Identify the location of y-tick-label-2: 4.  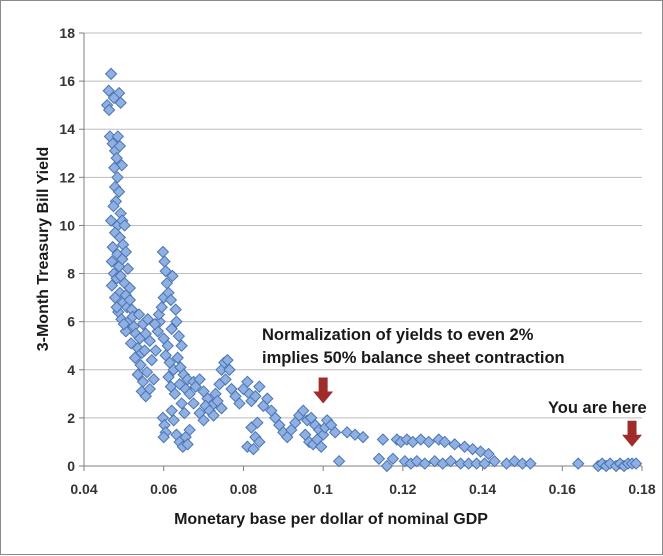
(71, 370).